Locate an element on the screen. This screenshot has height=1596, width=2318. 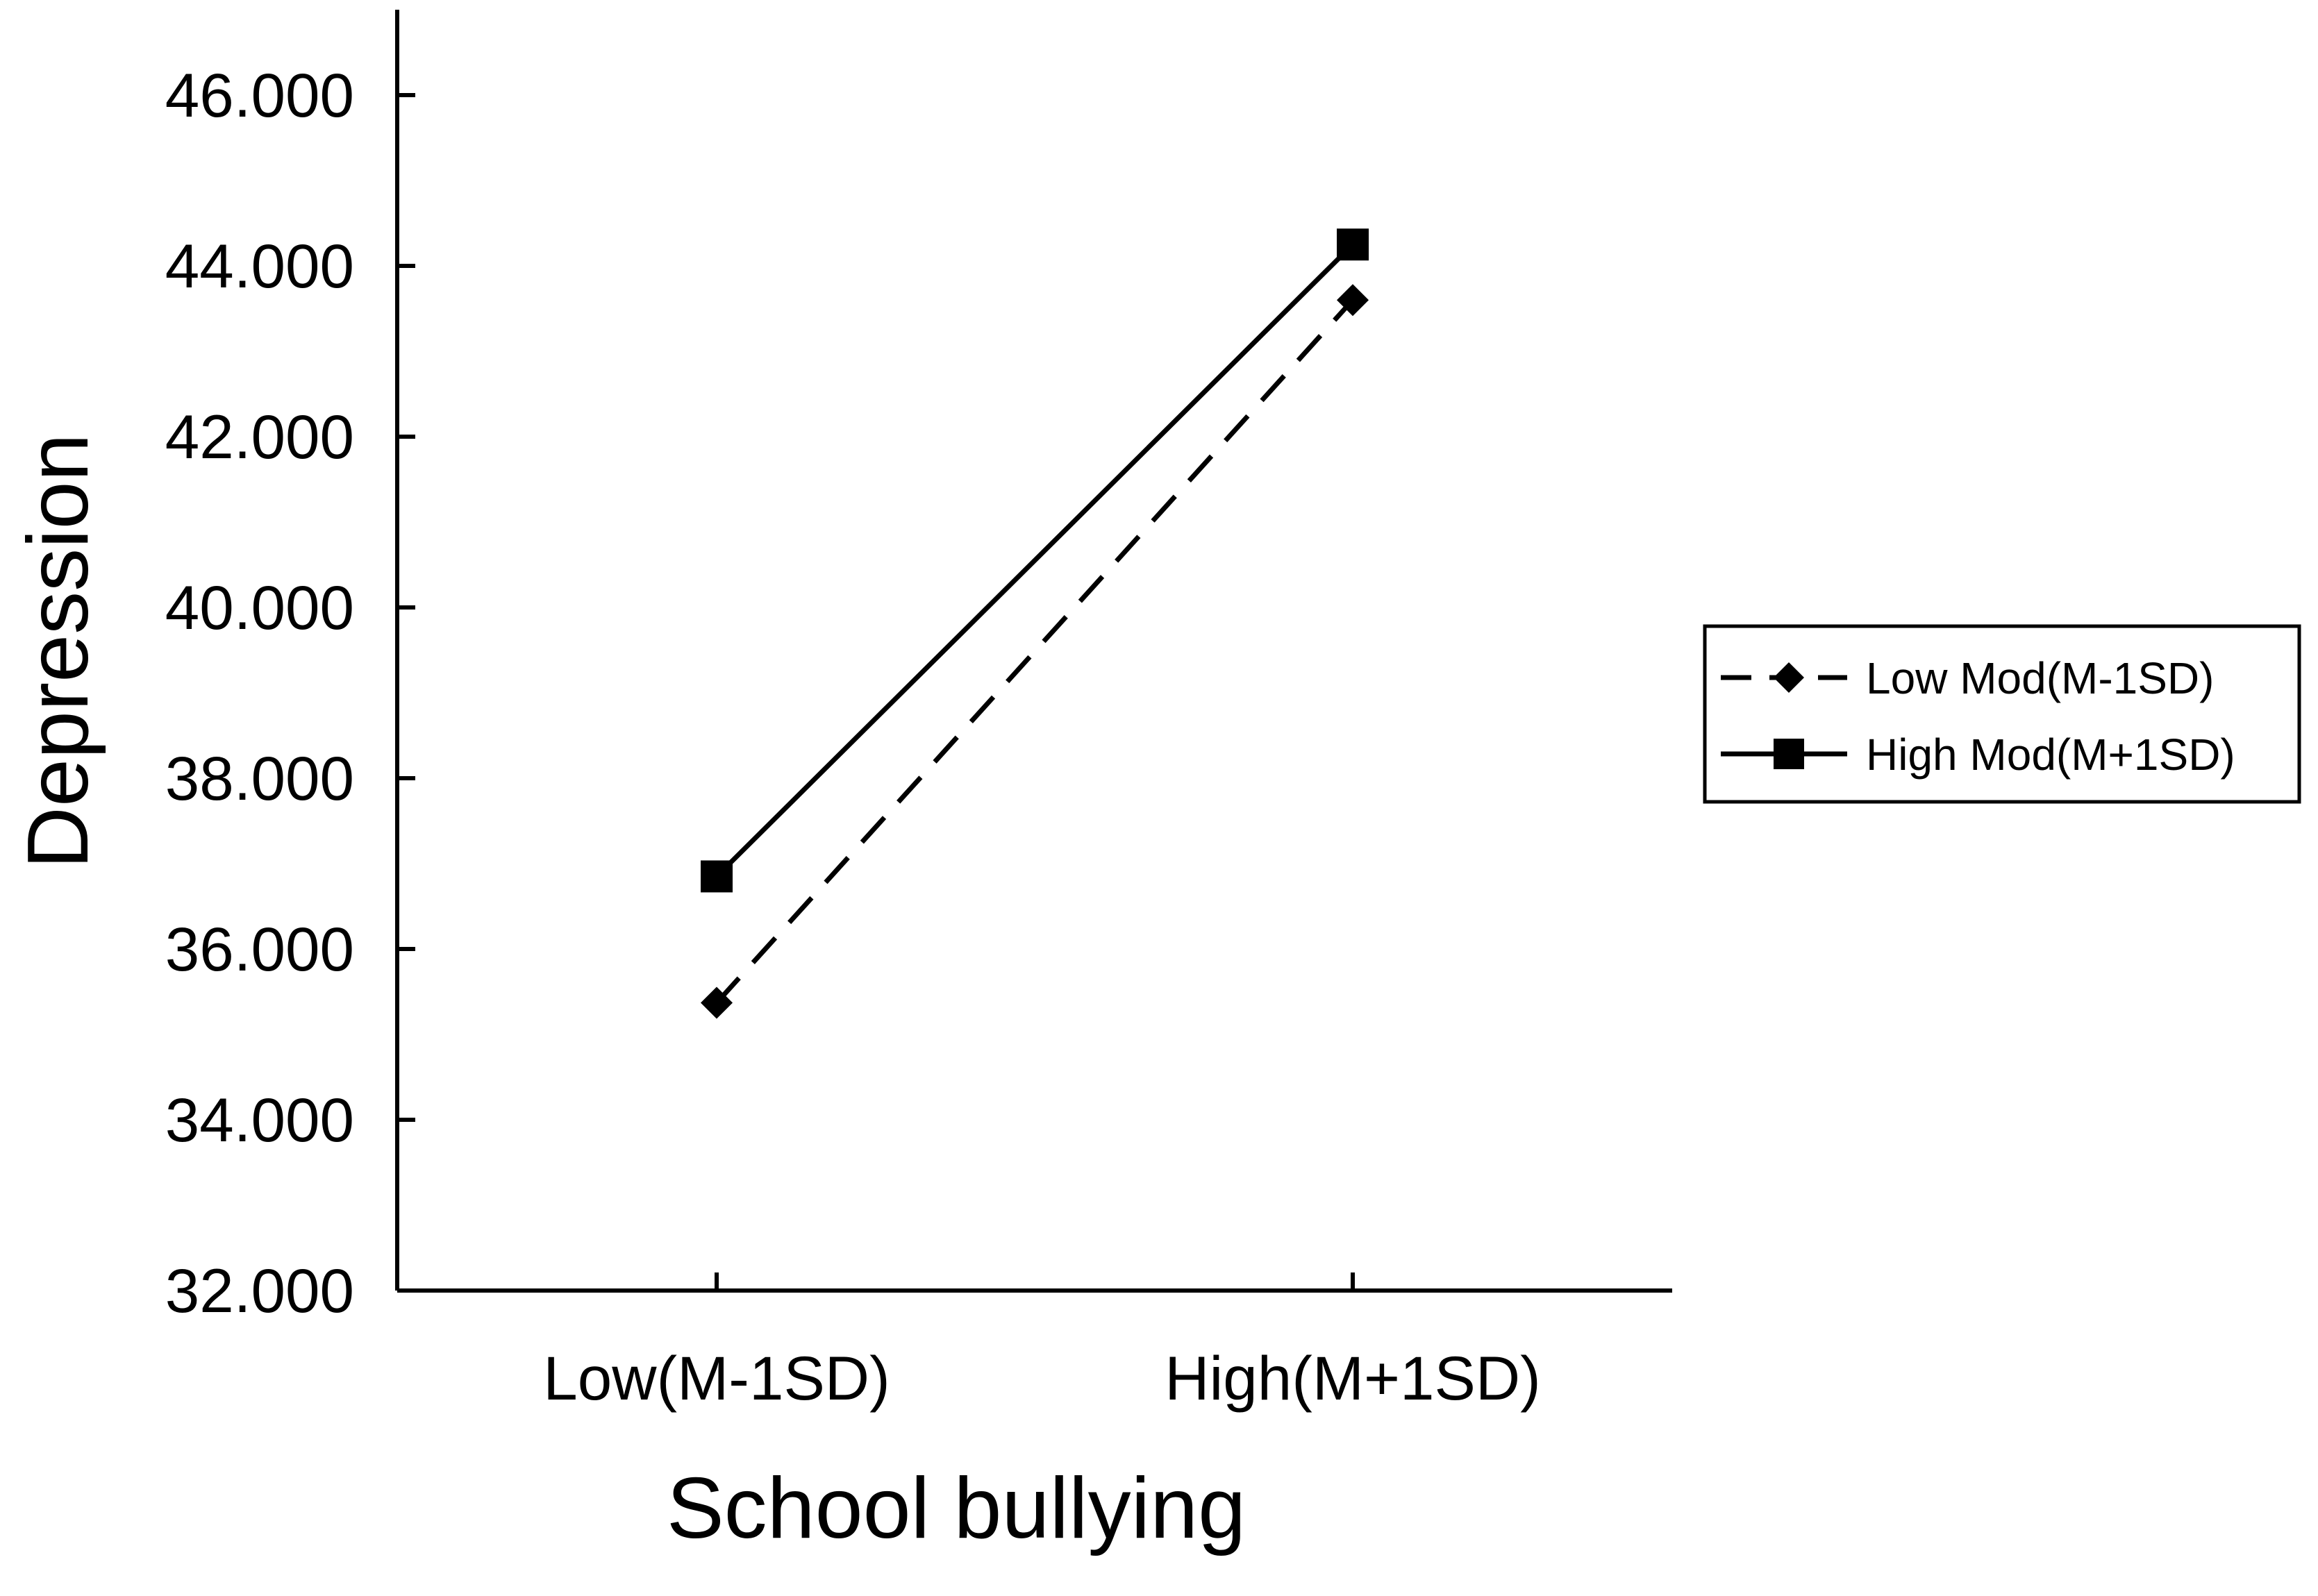
y-tick-label: 44.000 is located at coordinates (259, 266).